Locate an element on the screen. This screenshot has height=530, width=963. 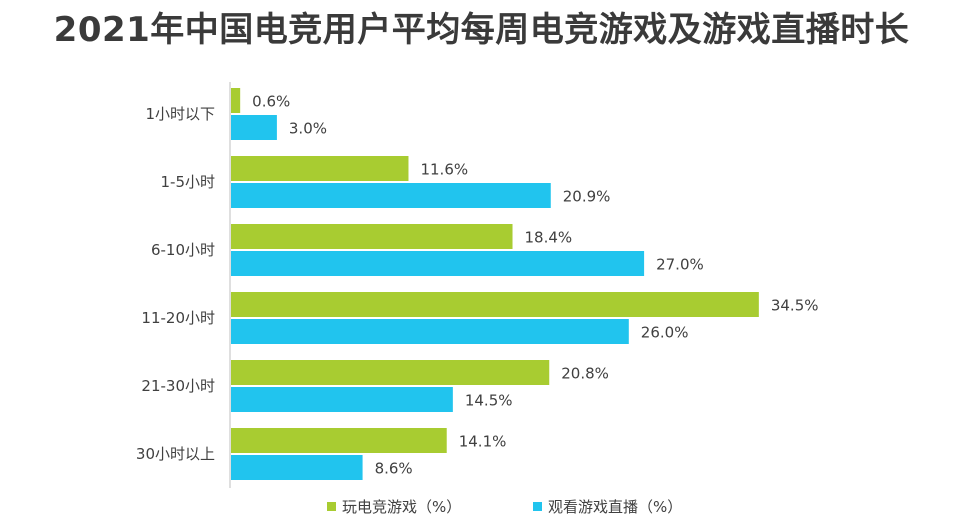
category-label: 11-20小时 is located at coordinates (178, 318).